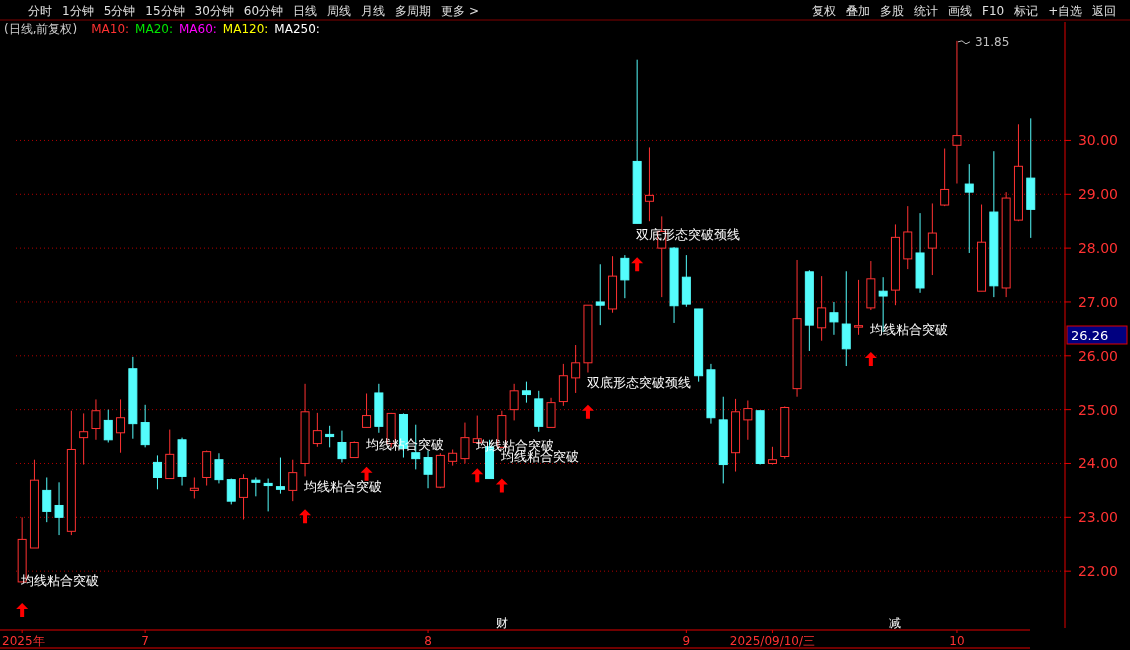 The height and width of the screenshot is (650, 1130). I want to click on x-tick-label: 2025/09/10/三, so click(772, 641).